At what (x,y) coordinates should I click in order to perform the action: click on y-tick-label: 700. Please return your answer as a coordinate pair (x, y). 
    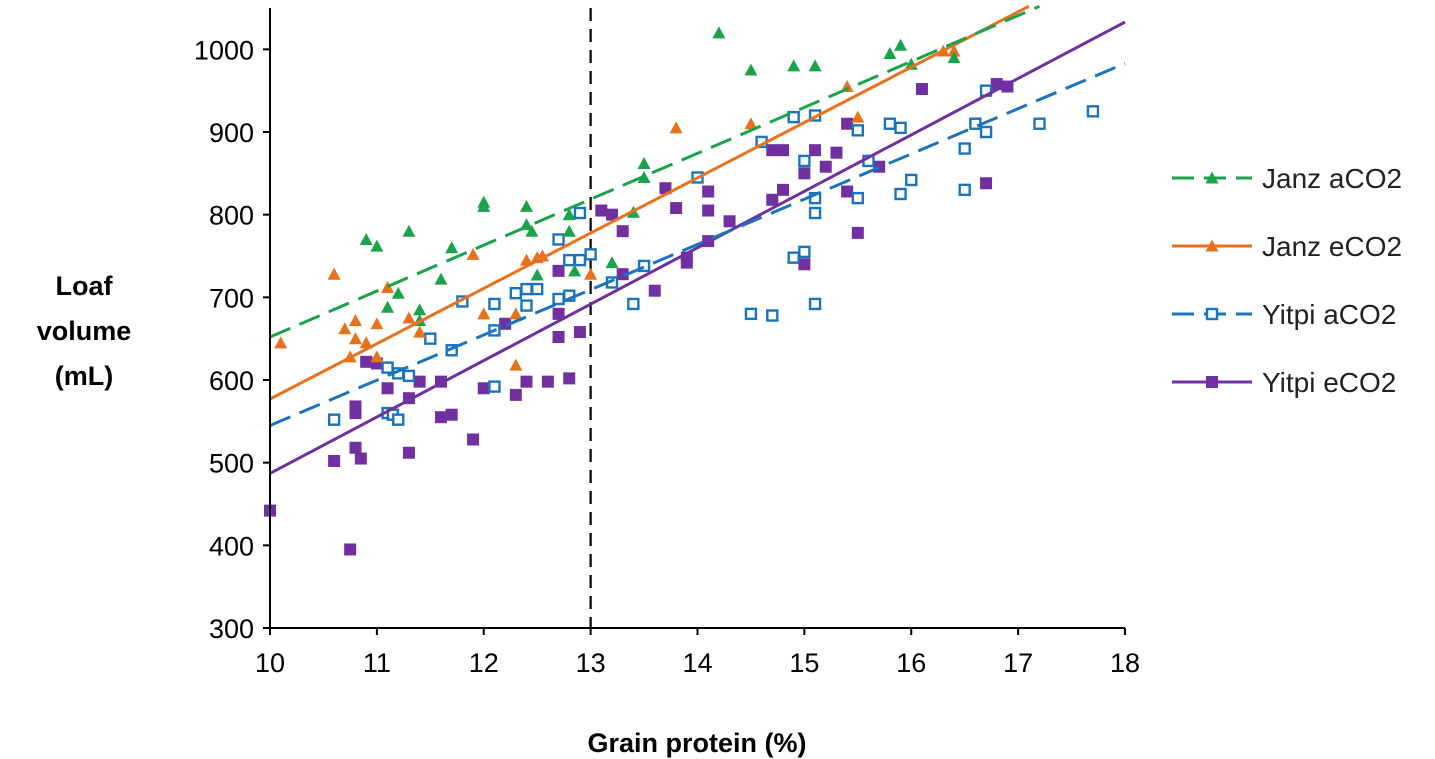
    Looking at the image, I should click on (231, 298).